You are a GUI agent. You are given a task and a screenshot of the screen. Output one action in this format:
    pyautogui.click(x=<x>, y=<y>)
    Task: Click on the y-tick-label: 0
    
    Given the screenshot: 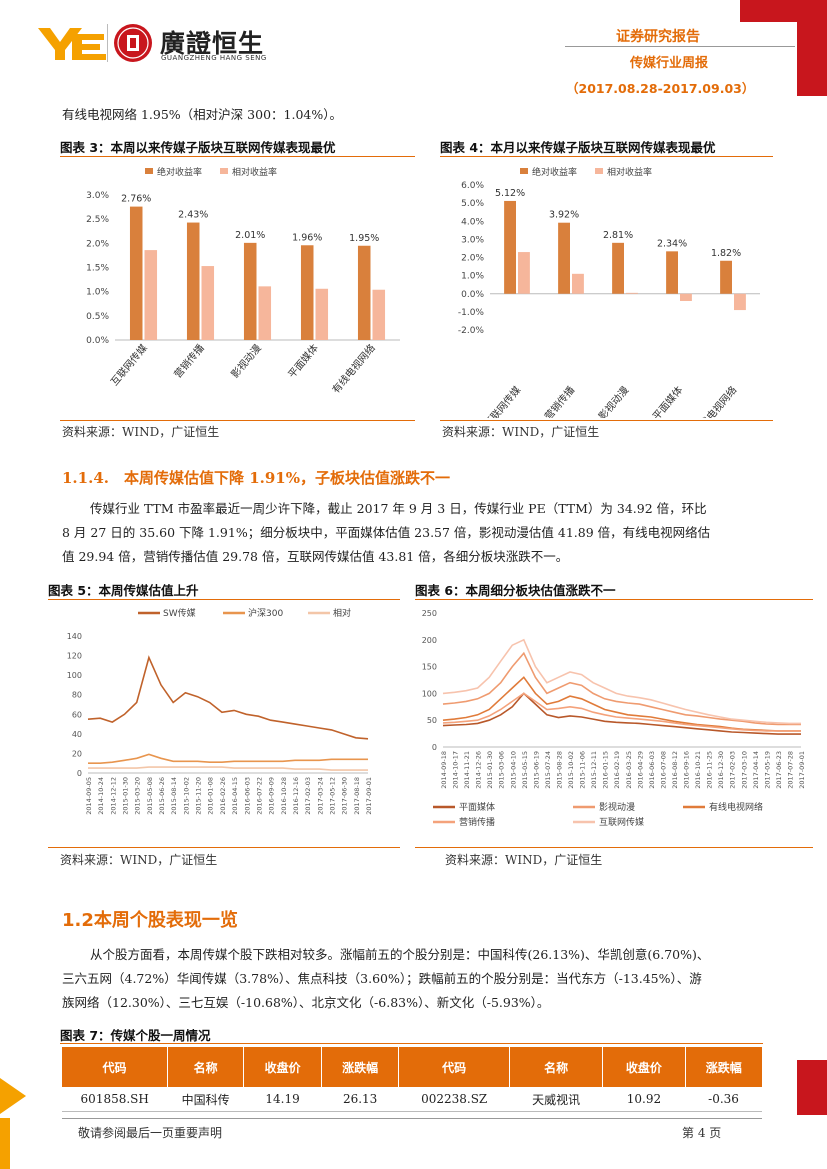 What is the action you would take?
    pyautogui.click(x=79, y=773)
    